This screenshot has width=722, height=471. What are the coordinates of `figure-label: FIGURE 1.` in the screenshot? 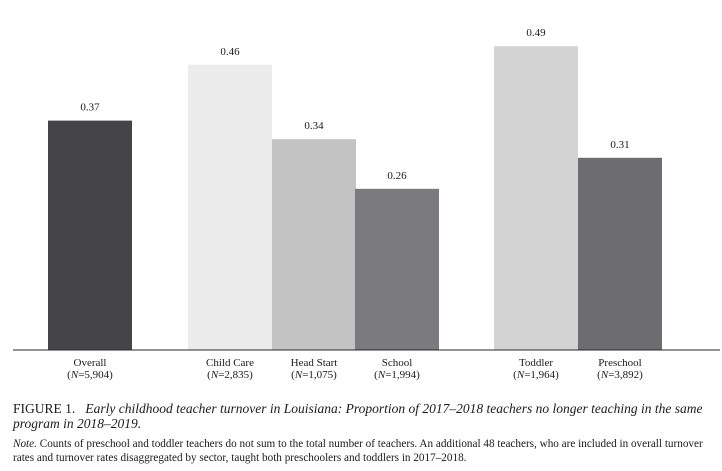 It's located at (44, 408).